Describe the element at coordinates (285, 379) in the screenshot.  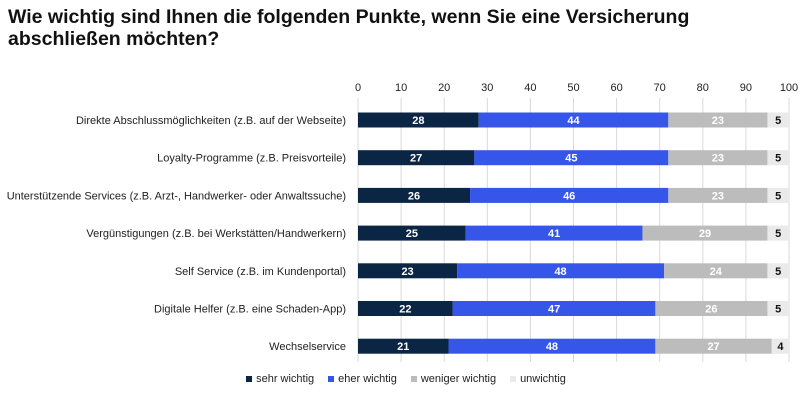
I see `legend-label: sehr wichtig` at that location.